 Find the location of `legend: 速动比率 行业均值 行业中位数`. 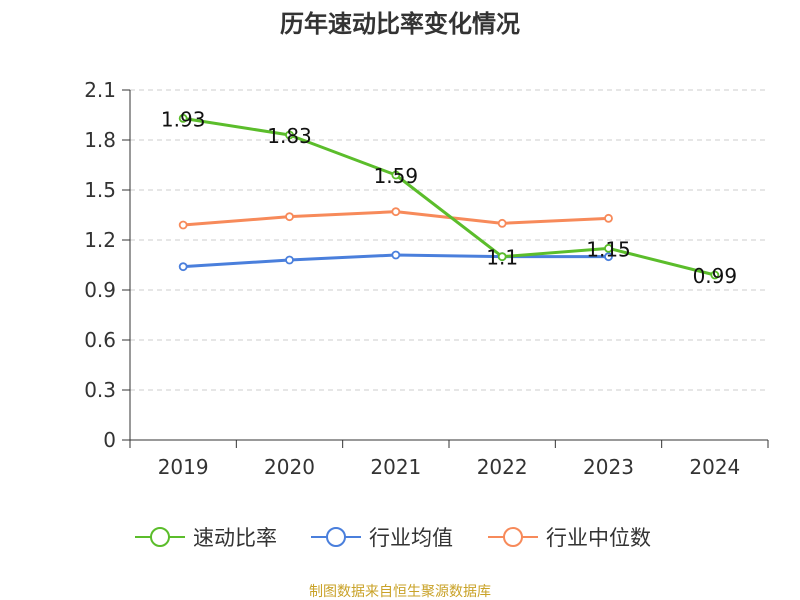

legend: 速动比率 行业均值 行业中位数 is located at coordinates (393, 538).